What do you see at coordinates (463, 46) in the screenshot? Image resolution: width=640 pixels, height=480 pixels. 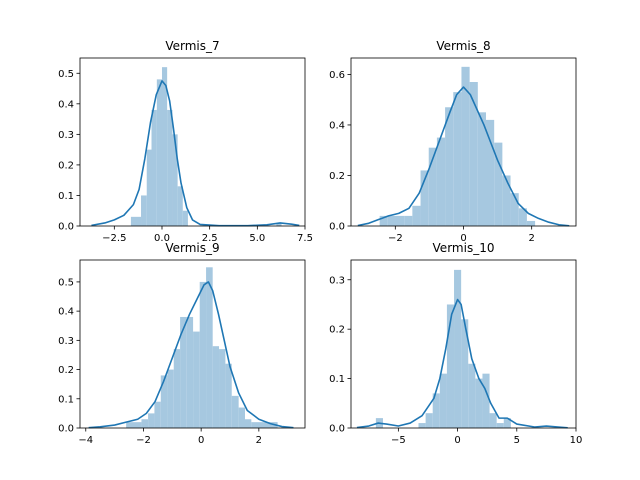 I see `subplot-title: Vermis_8` at bounding box center [463, 46].